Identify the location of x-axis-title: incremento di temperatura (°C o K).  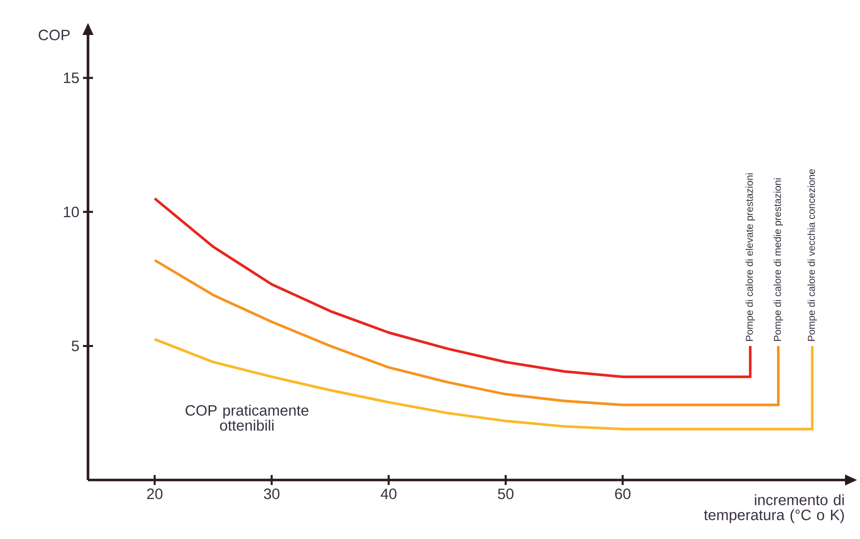
(774, 509).